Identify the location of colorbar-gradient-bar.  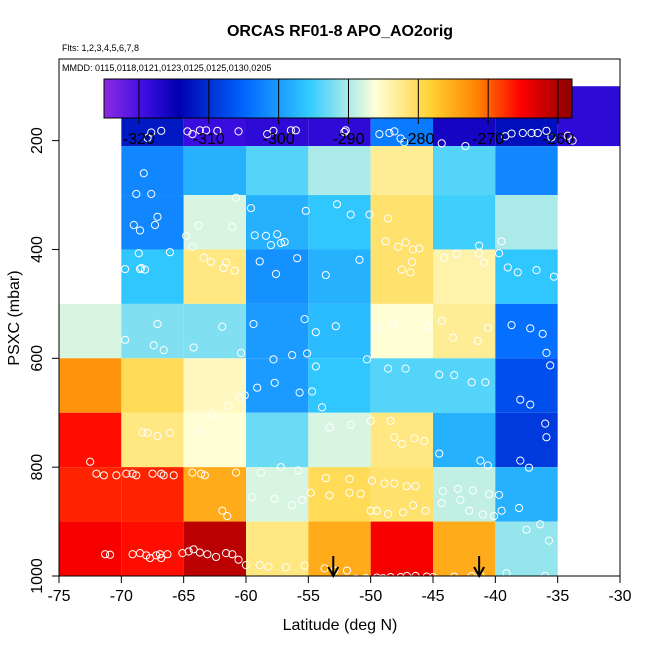
(338, 98).